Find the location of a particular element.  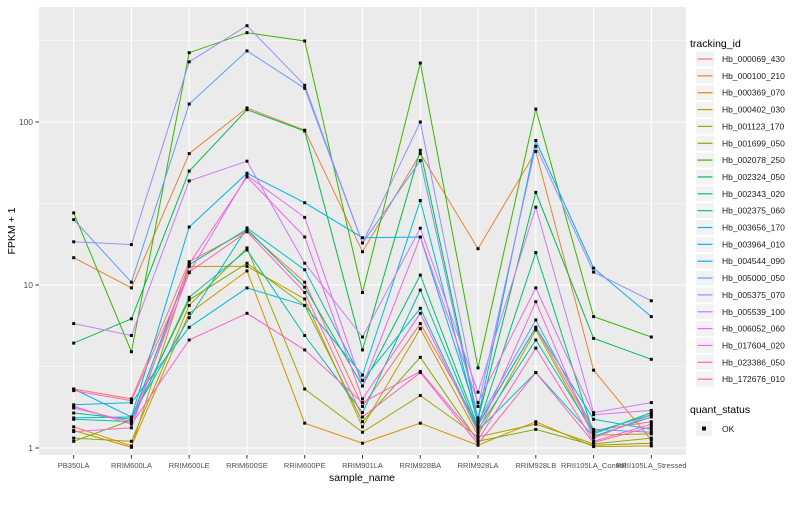

legend-label: Hb_001699_050 is located at coordinates (753, 143).